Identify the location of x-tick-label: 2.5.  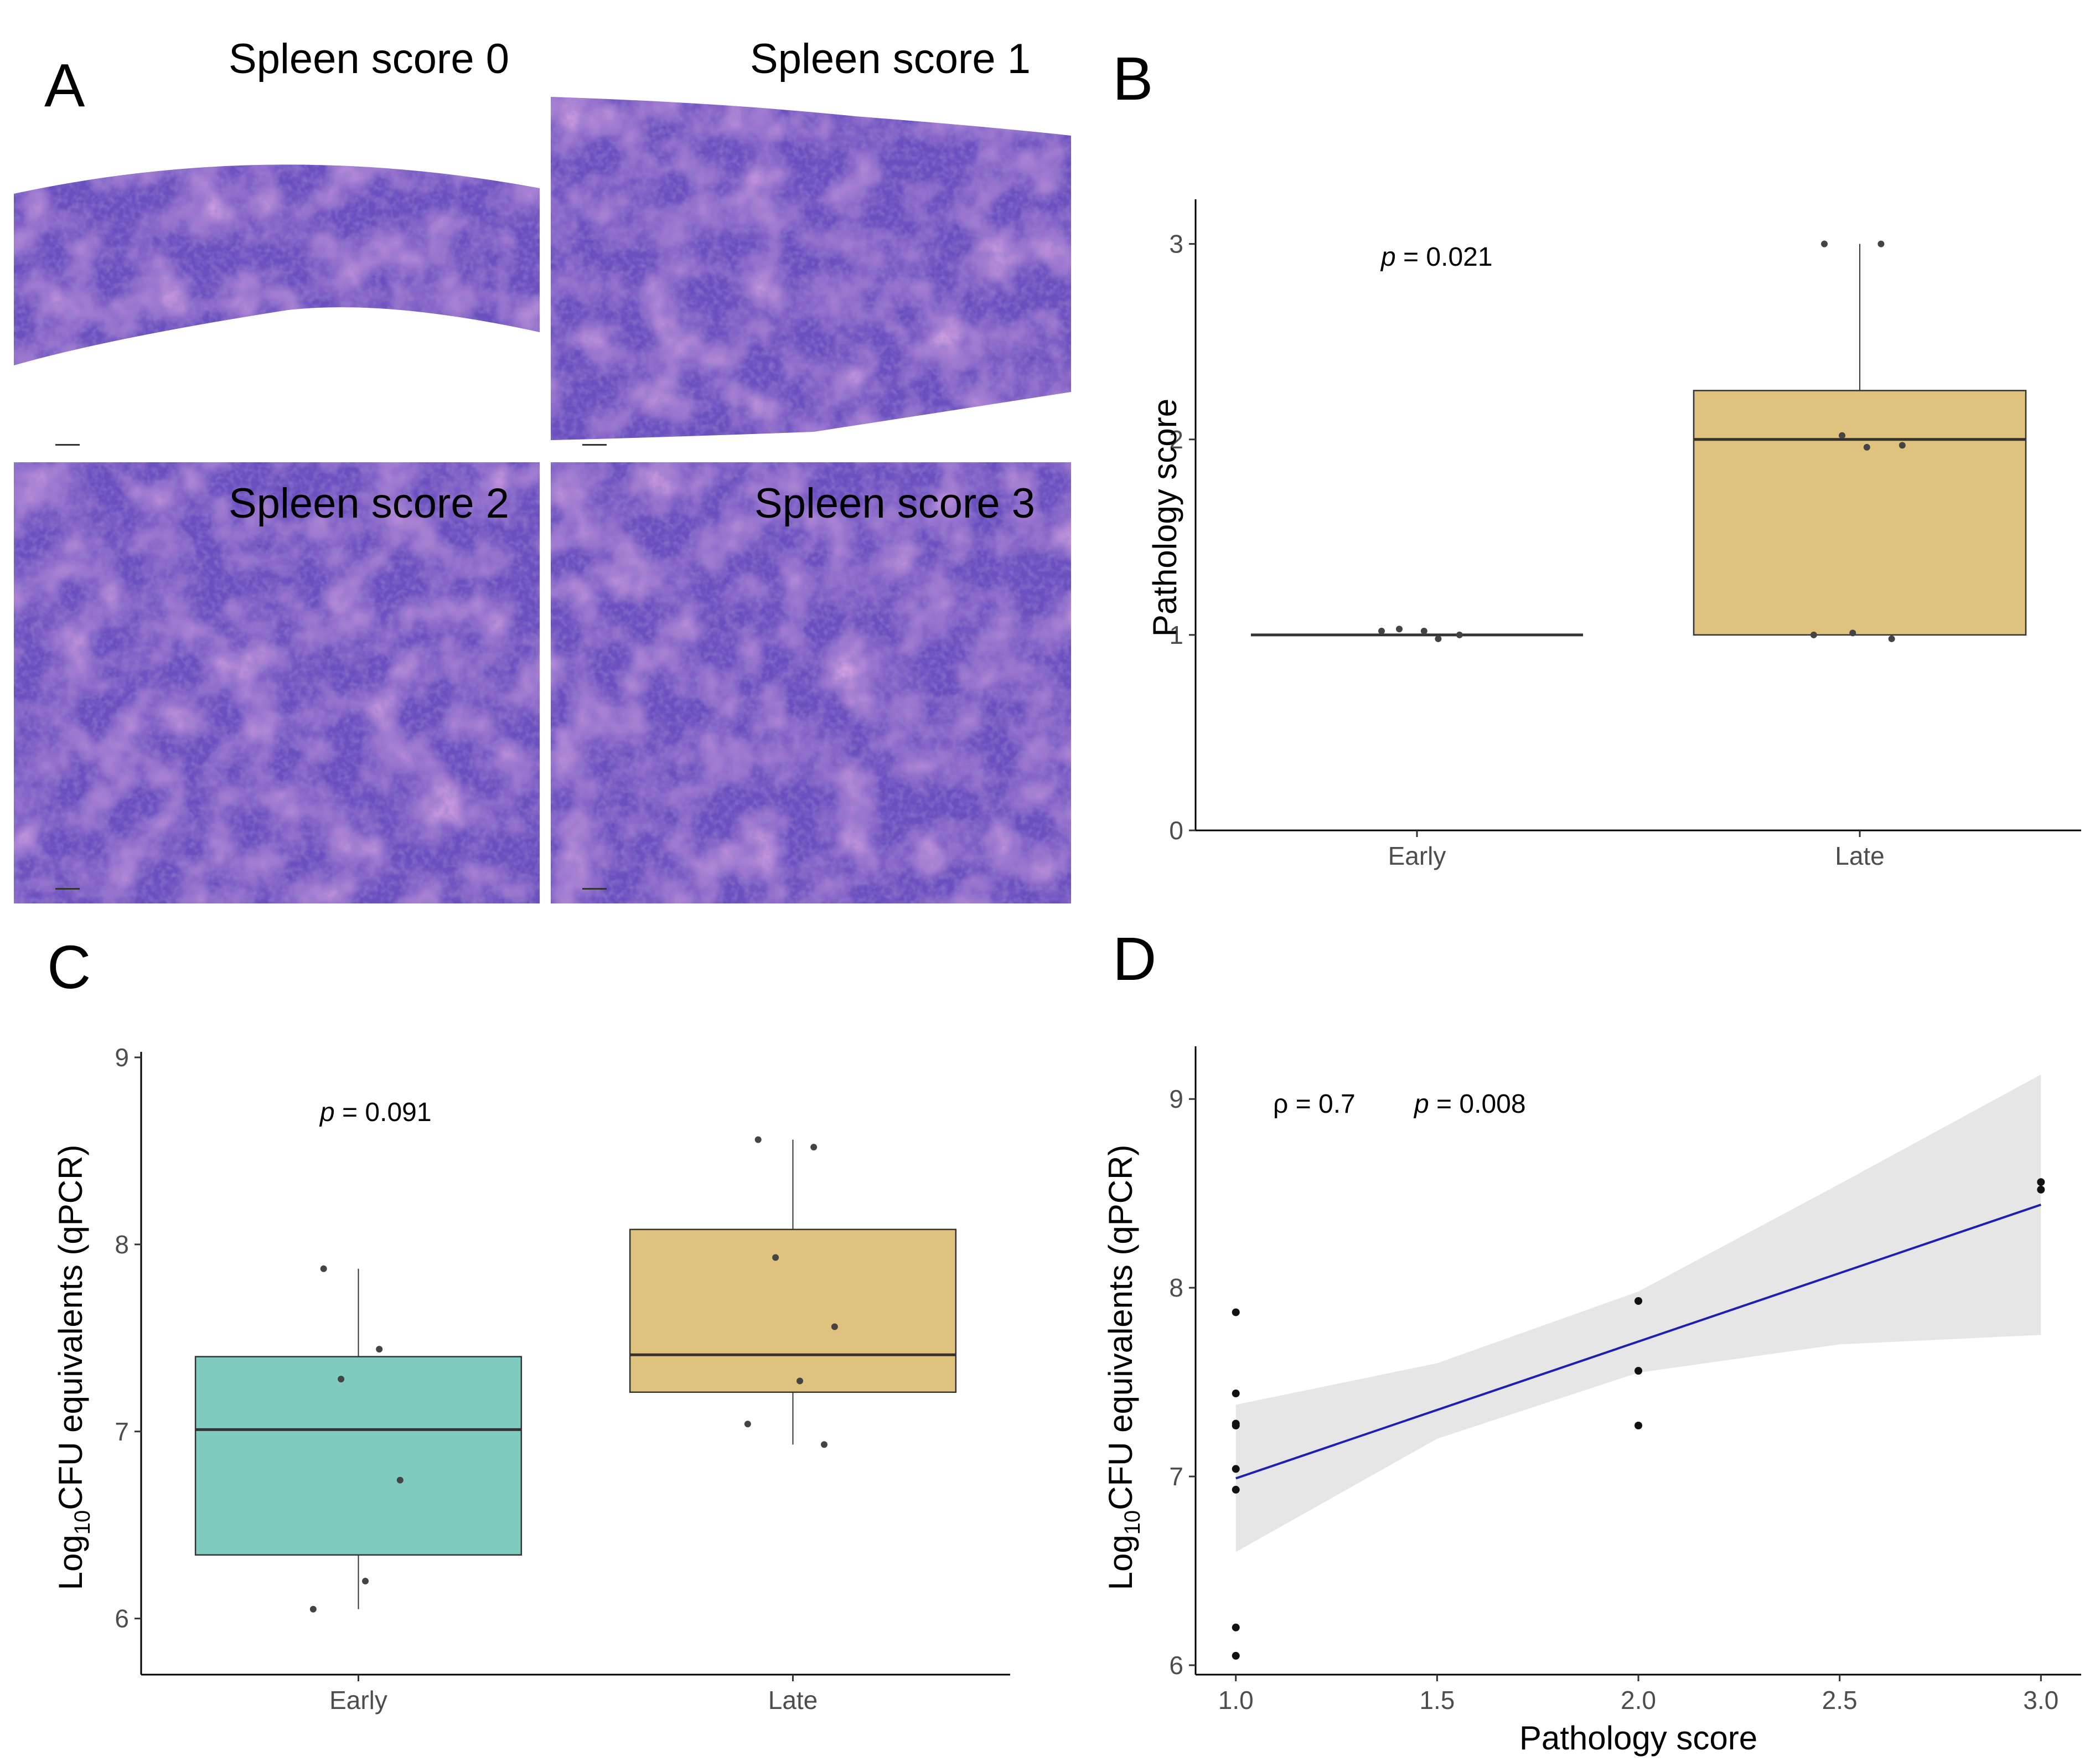
(1840, 1700).